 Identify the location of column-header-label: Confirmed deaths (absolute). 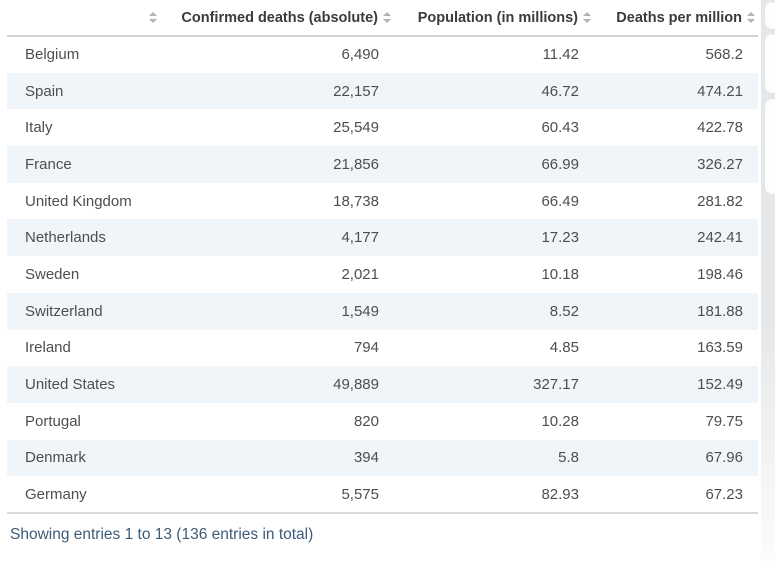
(279, 17).